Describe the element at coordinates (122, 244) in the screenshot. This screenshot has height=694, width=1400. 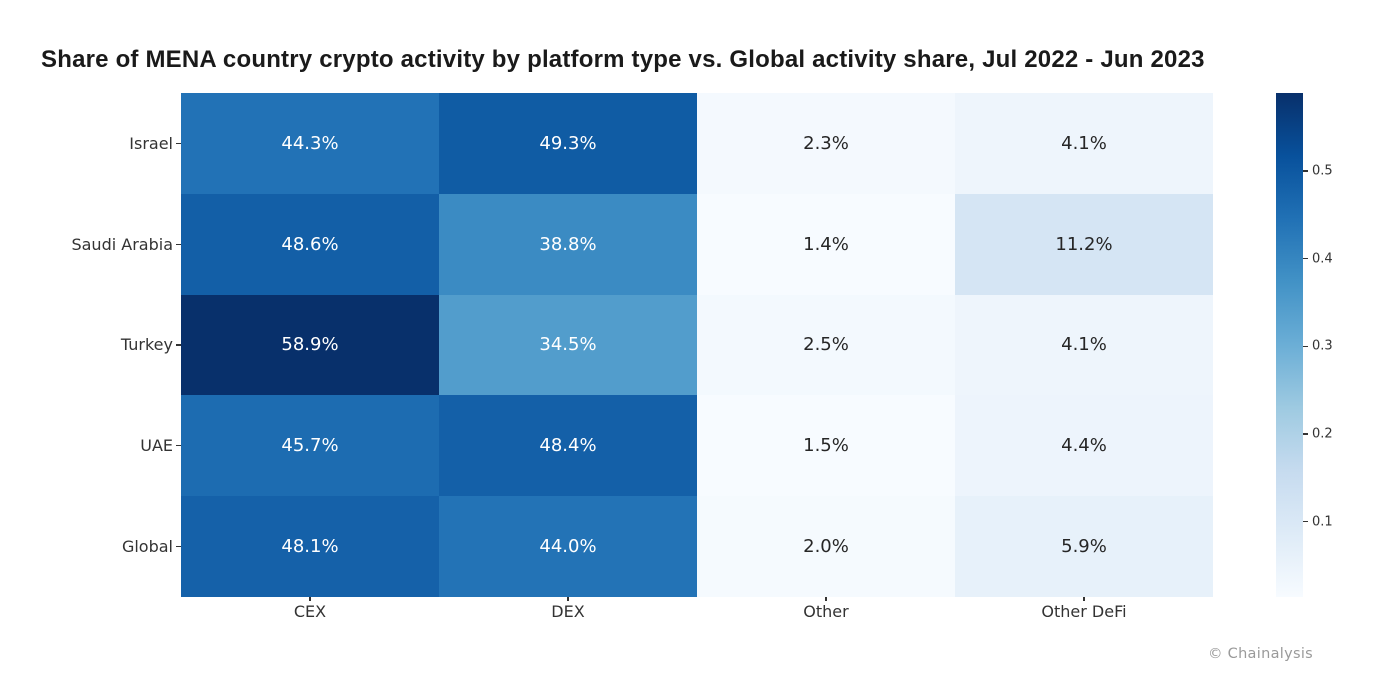
I see `y-tick-label: Saudi Arabia` at that location.